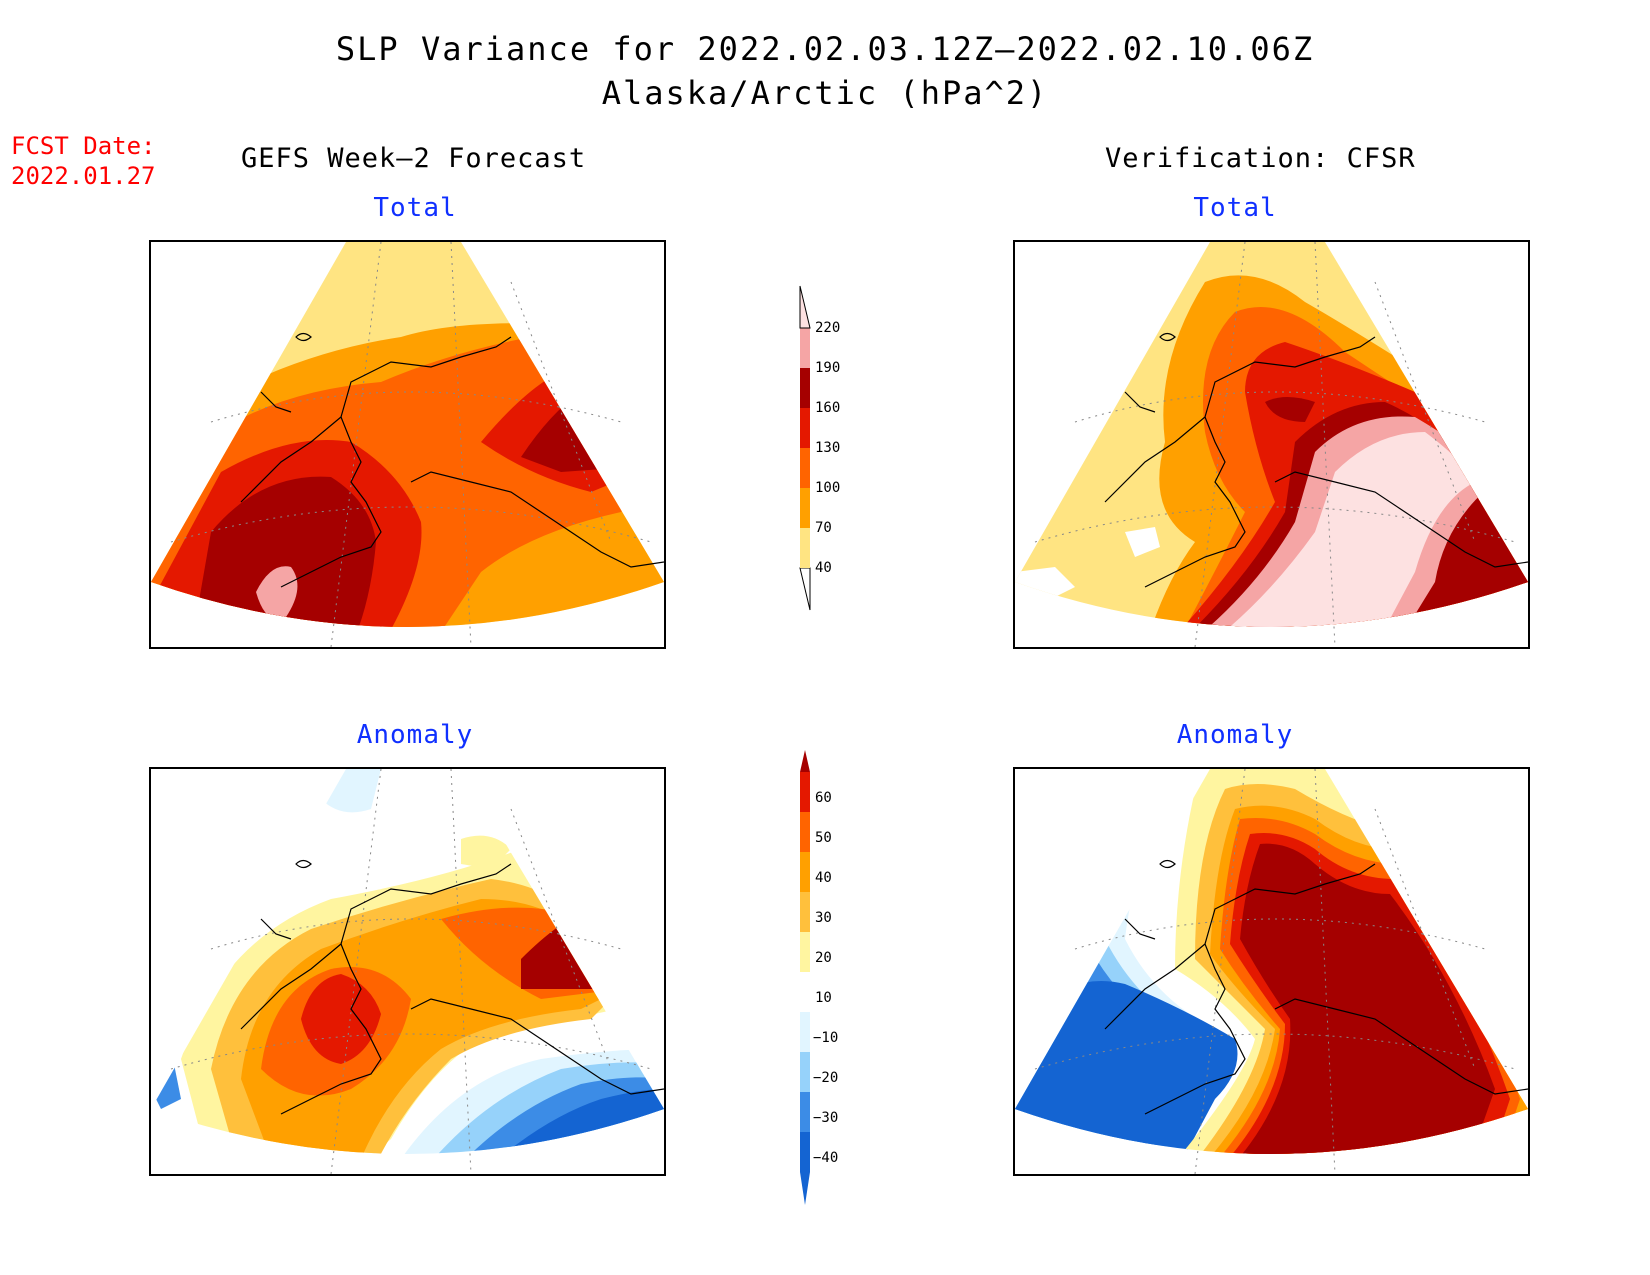 The height and width of the screenshot is (1275, 1650). Describe the element at coordinates (823, 568) in the screenshot. I see `total-colorbar-tick-0: 40` at that location.